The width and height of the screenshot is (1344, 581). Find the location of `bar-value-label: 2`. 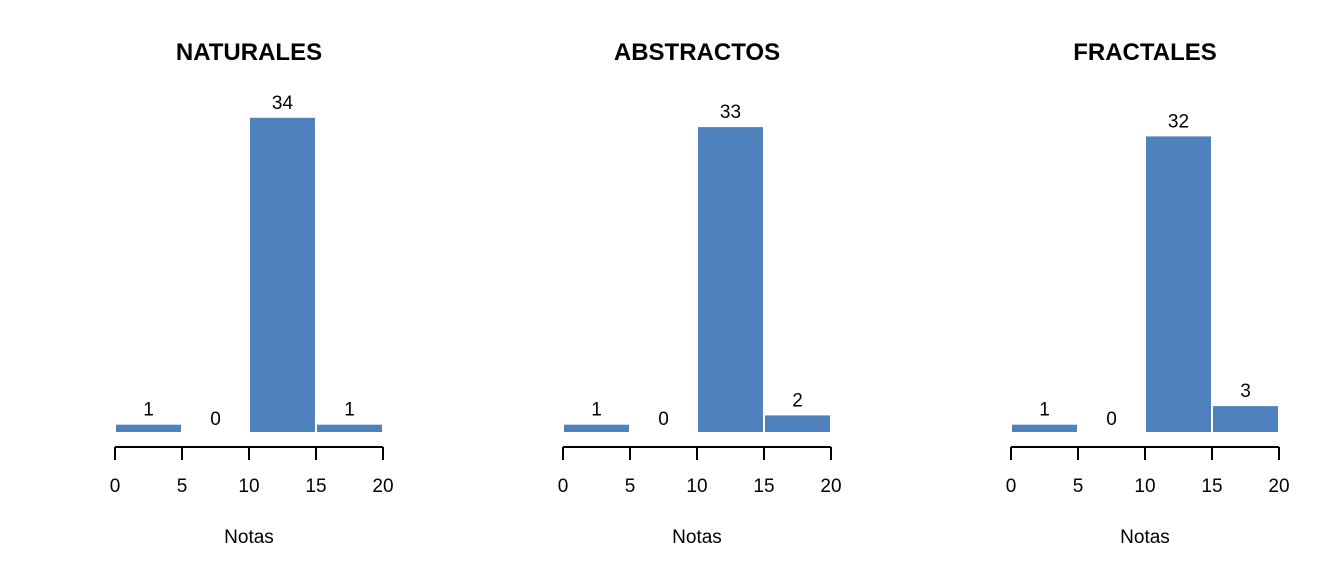

bar-value-label: 2 is located at coordinates (797, 400).